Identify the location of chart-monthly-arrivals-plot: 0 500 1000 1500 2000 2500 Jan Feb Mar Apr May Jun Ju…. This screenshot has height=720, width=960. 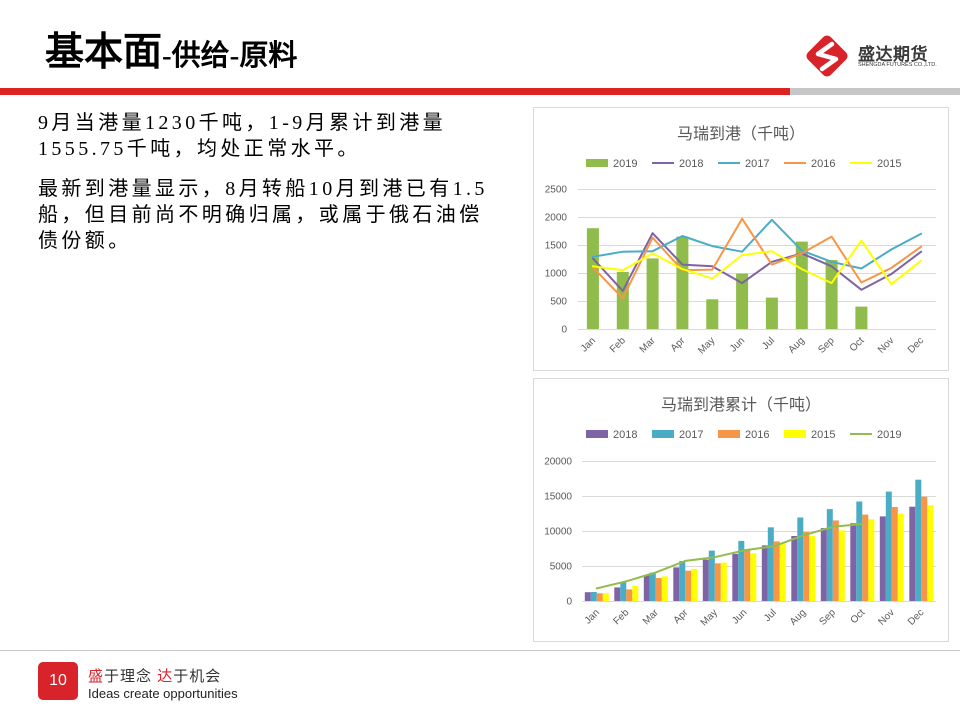
(740, 257).